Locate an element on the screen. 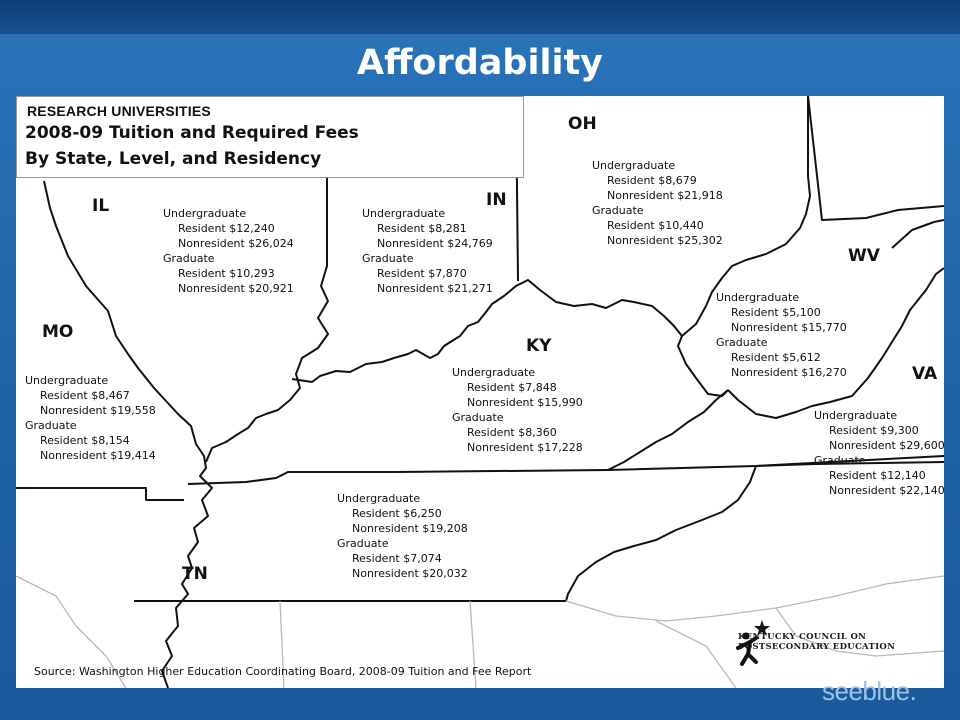 This screenshot has height=720, width=960. in-gr-label: Graduate is located at coordinates (388, 258).